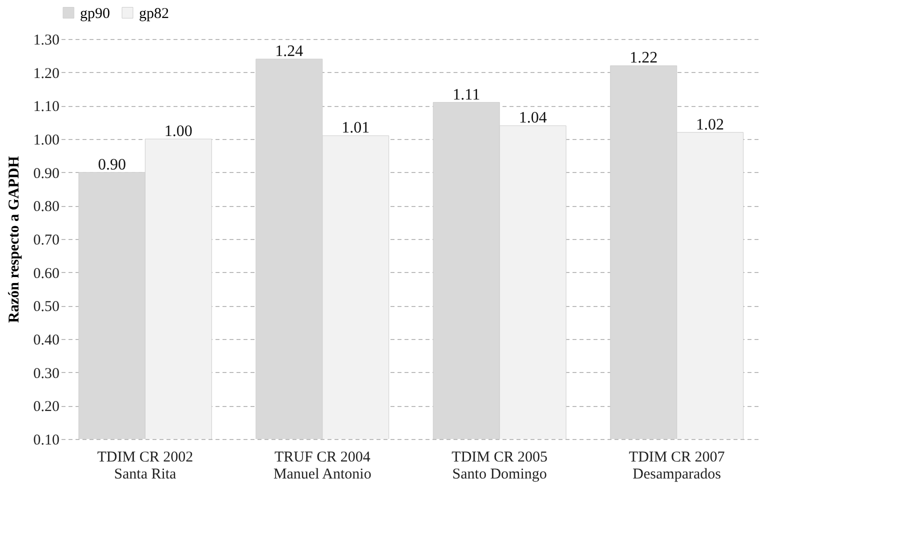 The image size is (922, 548). What do you see at coordinates (46, 74) in the screenshot?
I see `y-tick-label: 1.20` at bounding box center [46, 74].